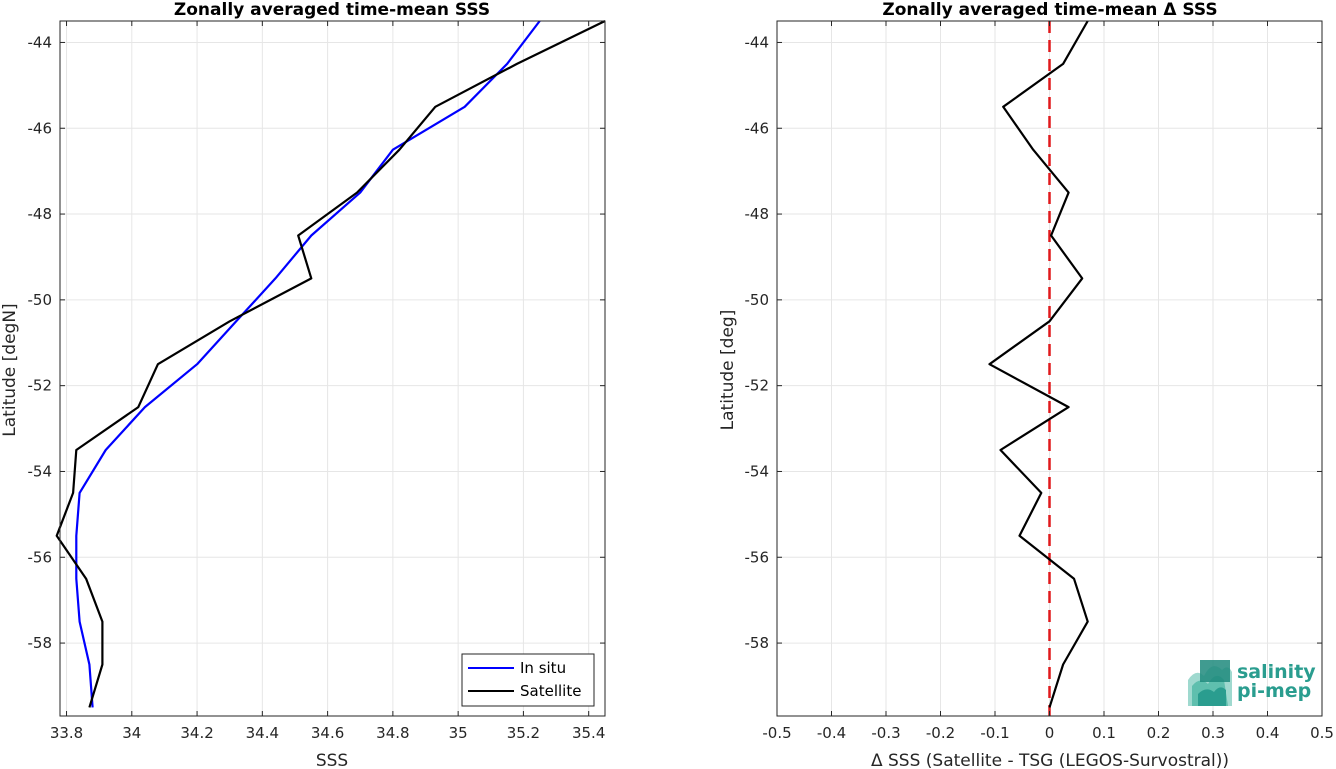  Describe the element at coordinates (940, 733) in the screenshot. I see `delta-sss-xtick-label: -0.2` at that location.